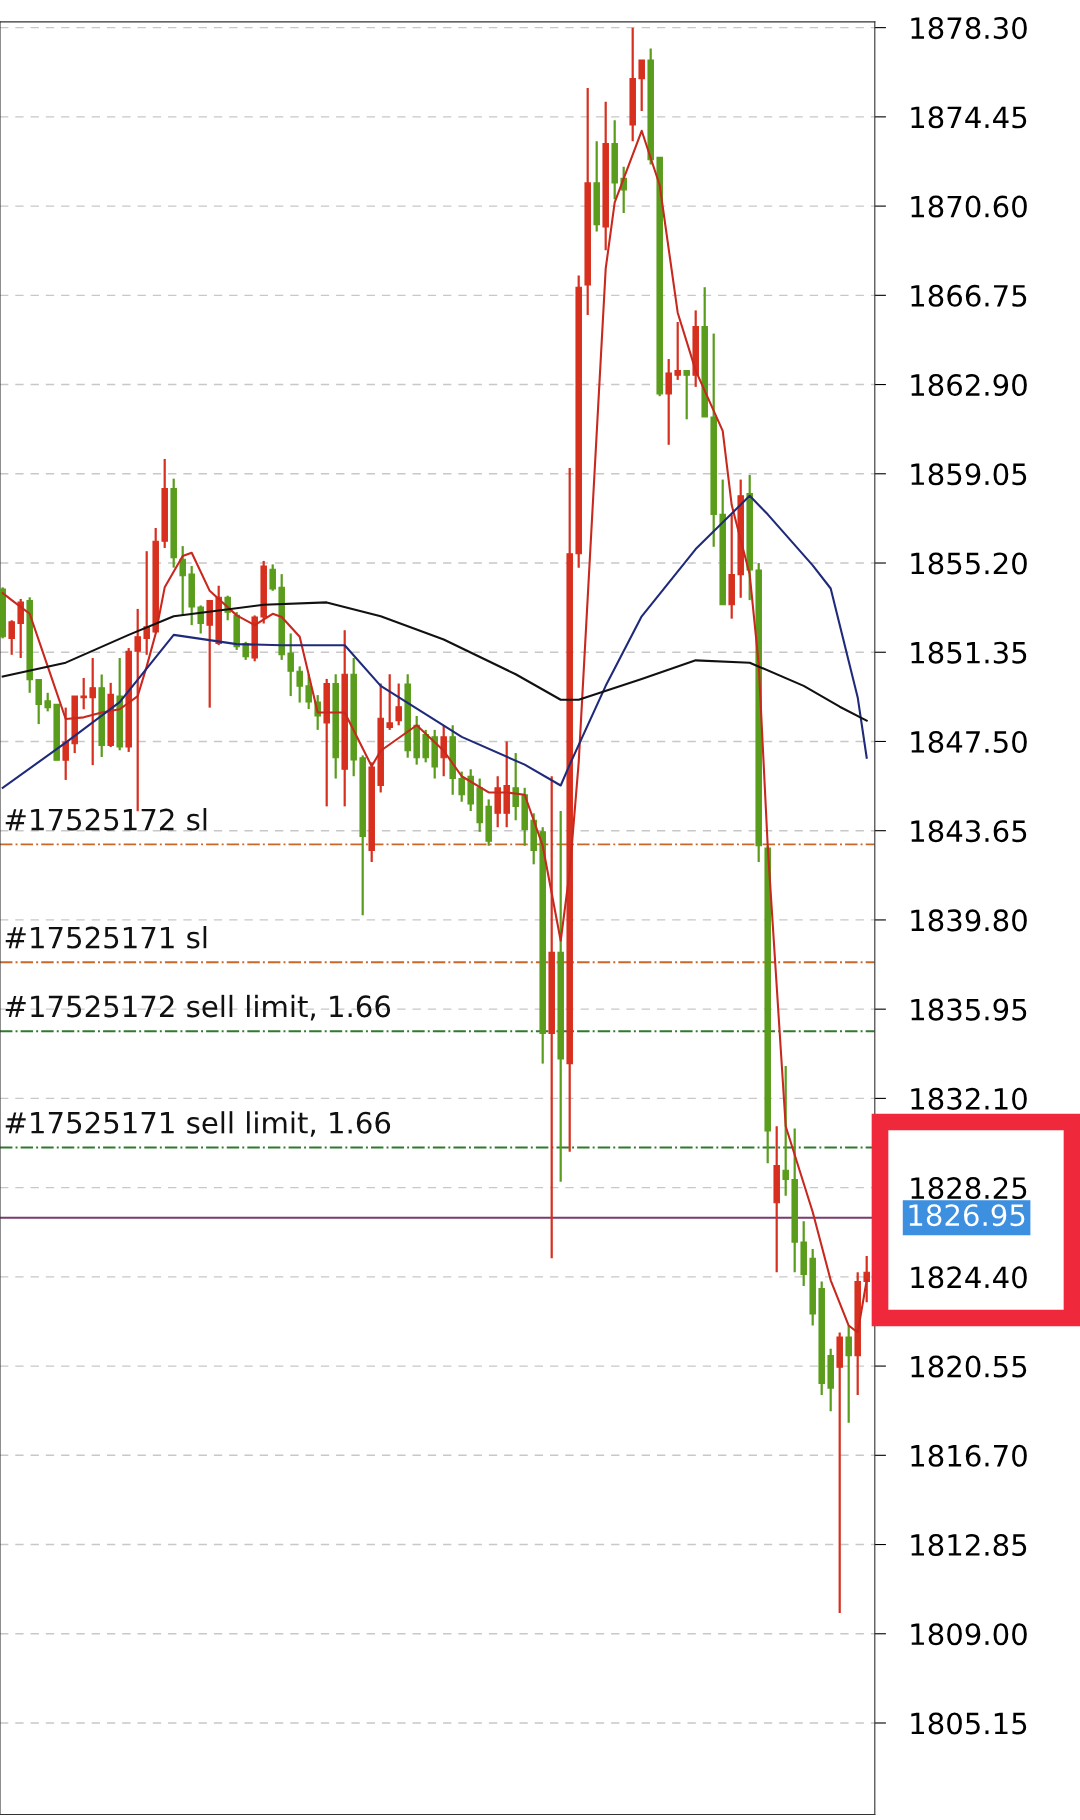  What do you see at coordinates (969, 117) in the screenshot?
I see `y-tick-label: 1874.45` at bounding box center [969, 117].